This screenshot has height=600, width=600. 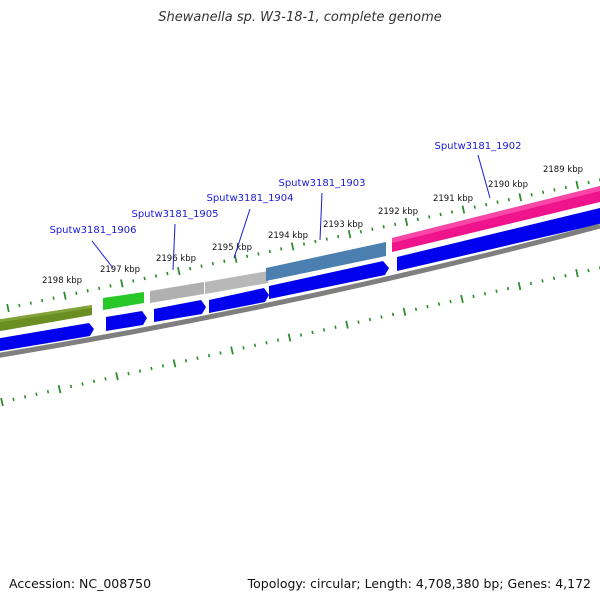 What do you see at coordinates (453, 199) in the screenshot?
I see `kbp-tick-label: 2191 kbp` at bounding box center [453, 199].